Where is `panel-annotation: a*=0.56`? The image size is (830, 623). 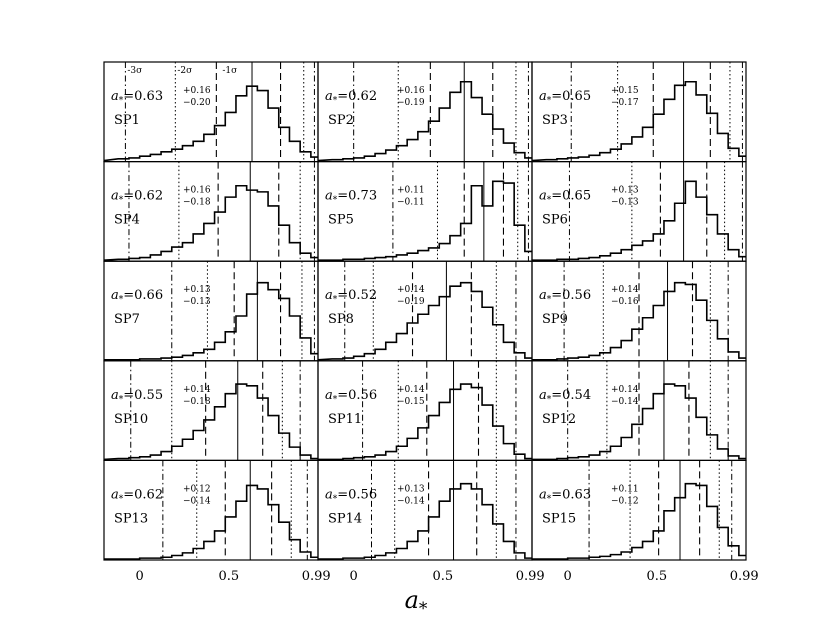
panel-annotation: a*=0.56 is located at coordinates (351, 396).